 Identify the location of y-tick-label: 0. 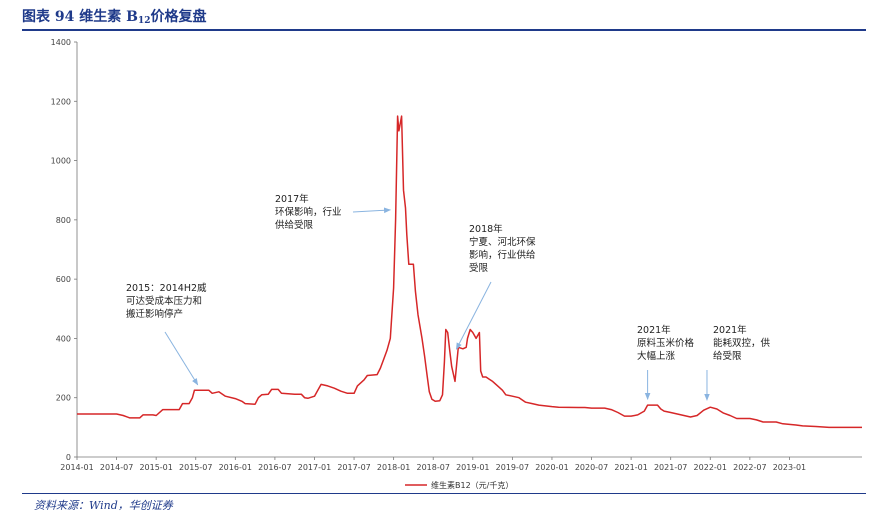
(68, 457).